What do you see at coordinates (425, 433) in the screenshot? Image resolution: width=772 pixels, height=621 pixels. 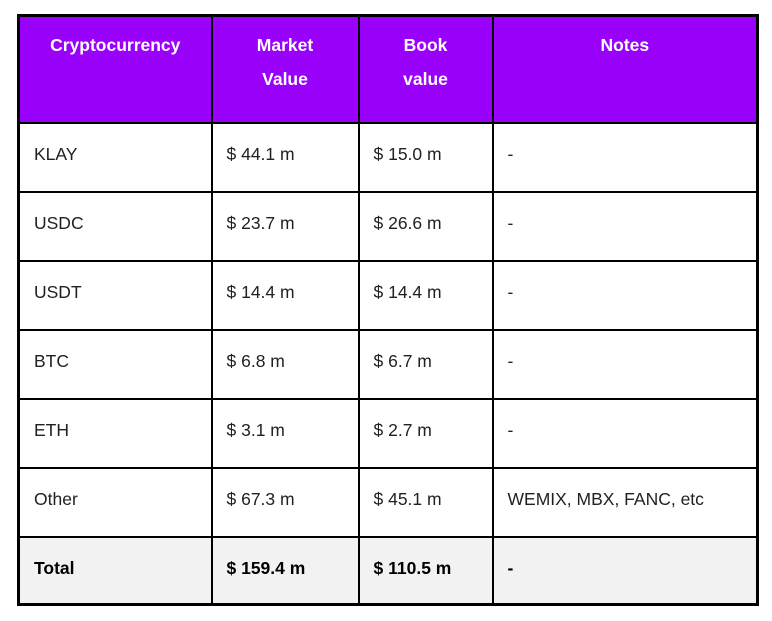 I see `cell-book-value: $ 2.7 m` at bounding box center [425, 433].